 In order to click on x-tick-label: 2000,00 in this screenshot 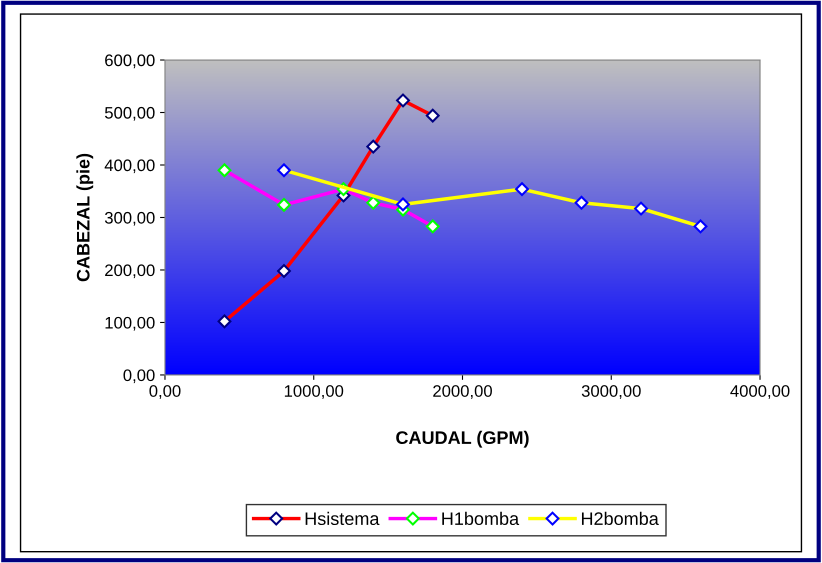, I will do `click(462, 392)`.